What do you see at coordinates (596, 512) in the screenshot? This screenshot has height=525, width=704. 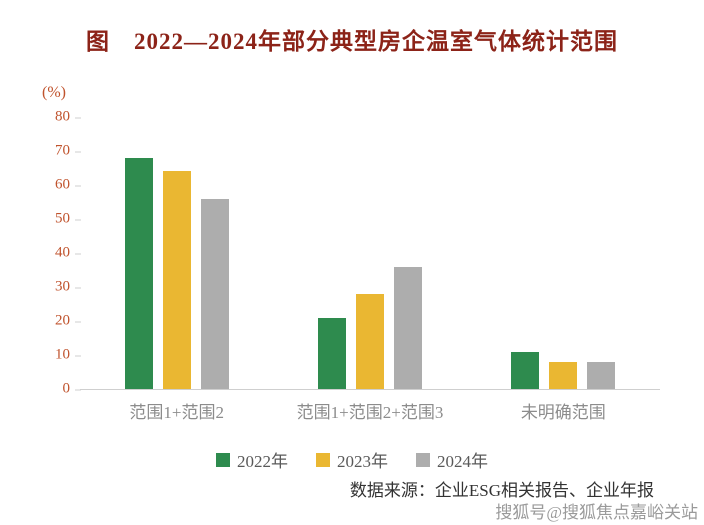 I see `watermark: 搜狐号@搜狐焦点嘉峪关站` at bounding box center [596, 512].